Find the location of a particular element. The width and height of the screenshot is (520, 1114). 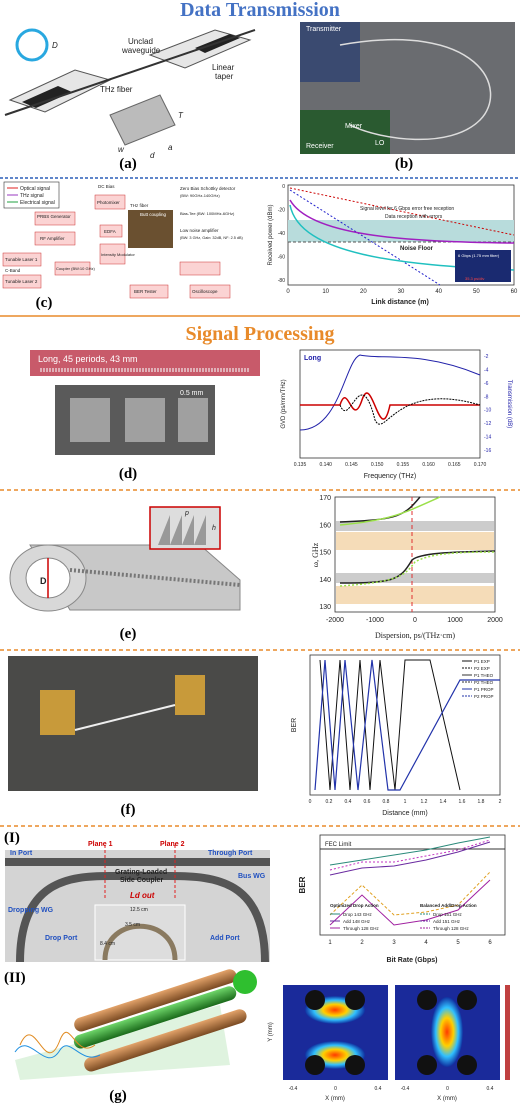

text: EDFA is located at coordinates (110, 231).